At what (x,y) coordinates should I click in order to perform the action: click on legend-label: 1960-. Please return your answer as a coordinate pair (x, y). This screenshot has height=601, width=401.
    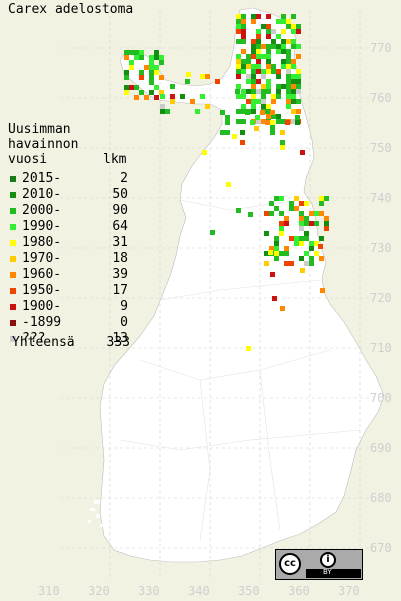
    Looking at the image, I should click on (42, 274).